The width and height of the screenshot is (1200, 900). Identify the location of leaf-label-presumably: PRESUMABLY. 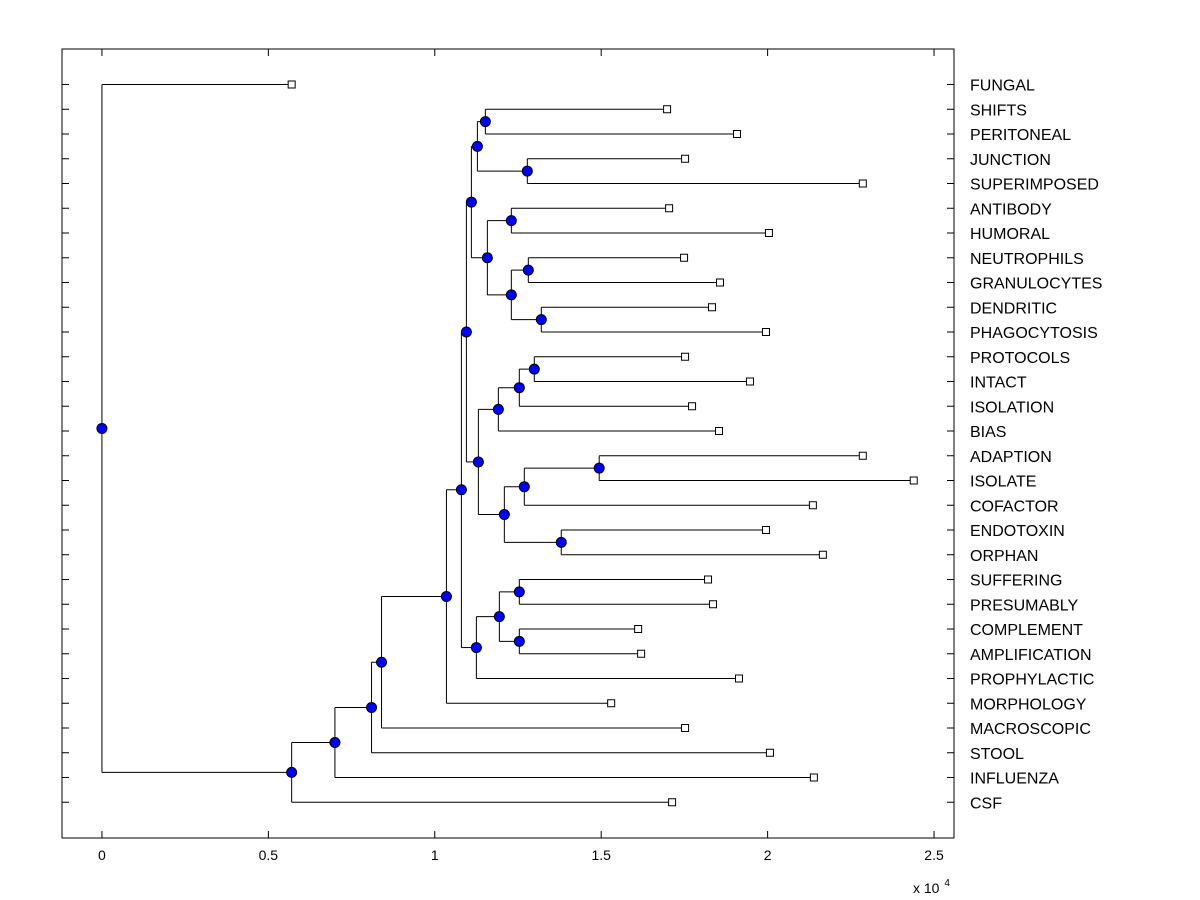
(1024, 605).